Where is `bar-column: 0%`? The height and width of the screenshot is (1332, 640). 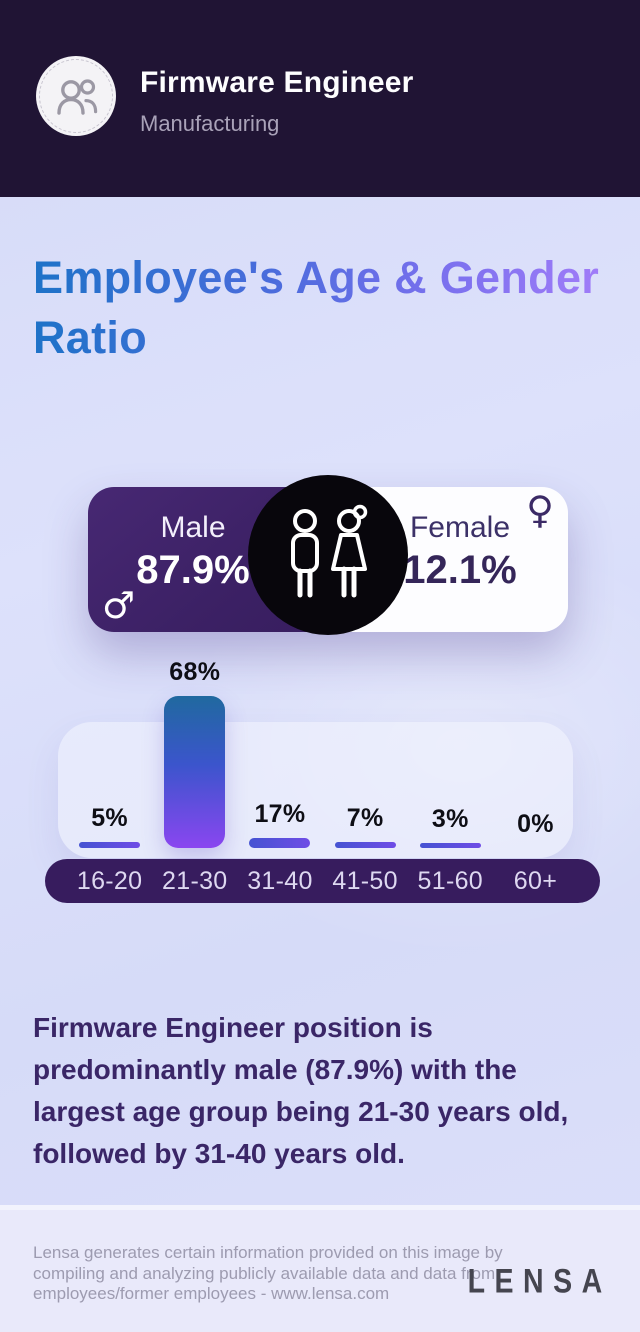 bar-column: 0% is located at coordinates (535, 744).